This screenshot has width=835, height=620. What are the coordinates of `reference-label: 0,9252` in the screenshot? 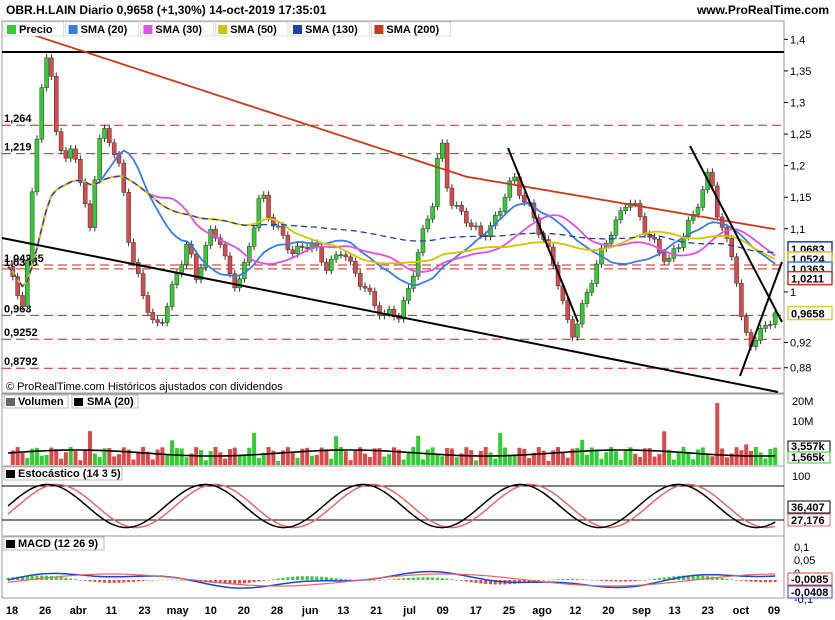 It's located at (21, 333).